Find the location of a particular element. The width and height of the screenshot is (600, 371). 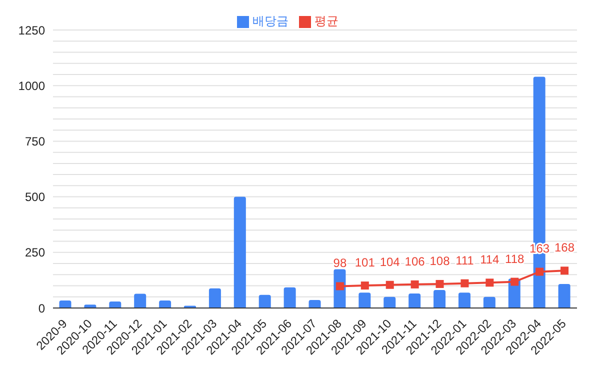

legend-label: 배당금 is located at coordinates (270, 21).